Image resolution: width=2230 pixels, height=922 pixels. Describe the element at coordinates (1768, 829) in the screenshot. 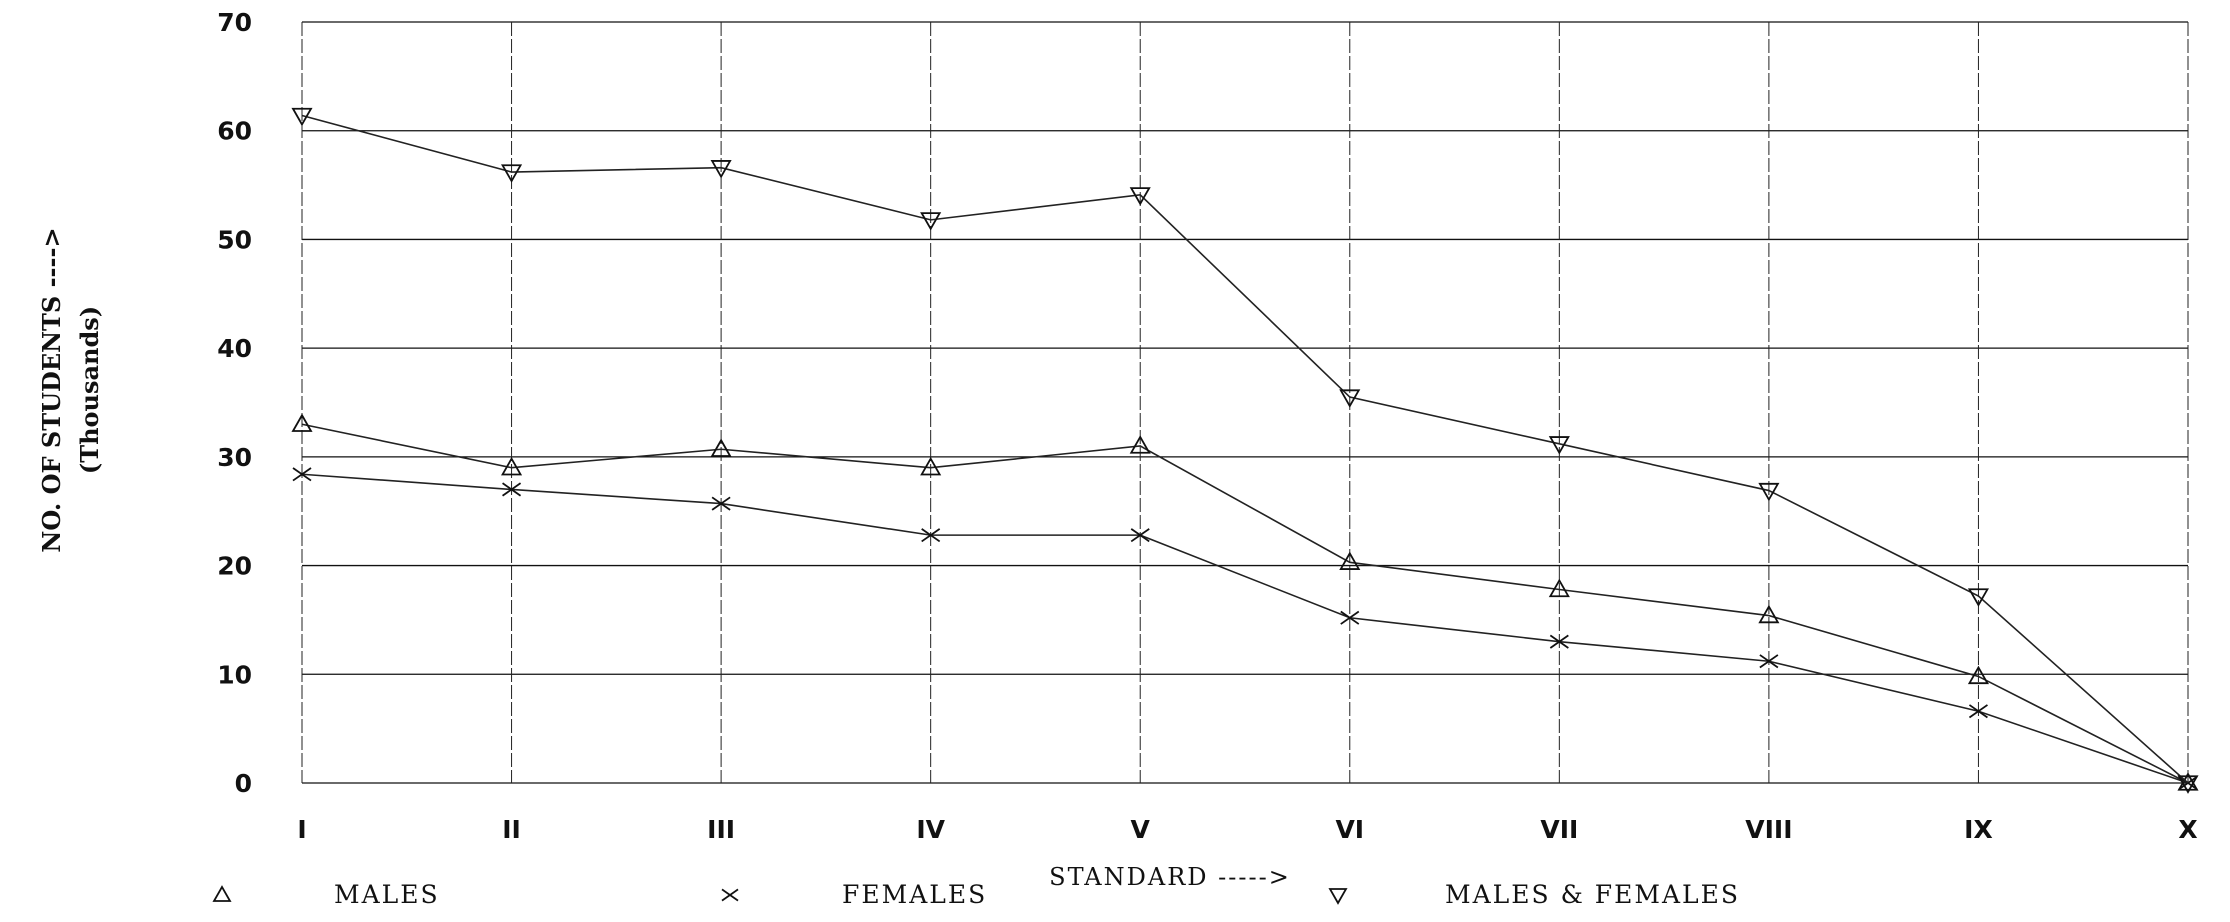

I see `x-tick-label: VIII` at that location.